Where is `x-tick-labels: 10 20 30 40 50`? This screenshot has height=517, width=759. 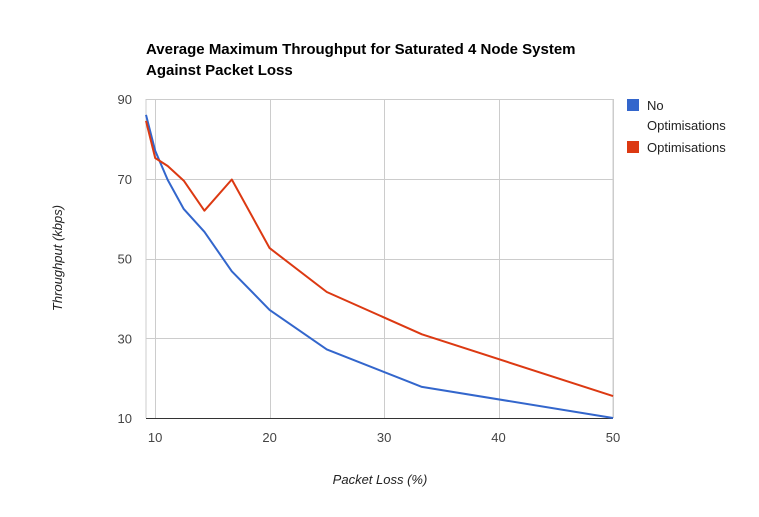 x-tick-labels: 10 20 30 40 50 is located at coordinates (384, 437).